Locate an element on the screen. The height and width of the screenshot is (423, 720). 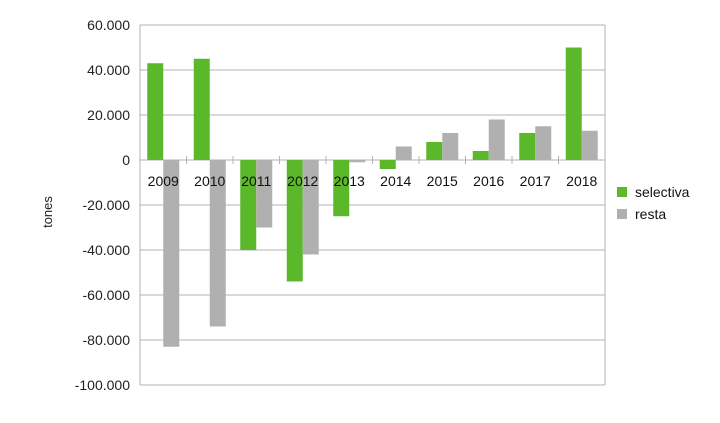
bar-selectiva-2015 is located at coordinates (434, 151).